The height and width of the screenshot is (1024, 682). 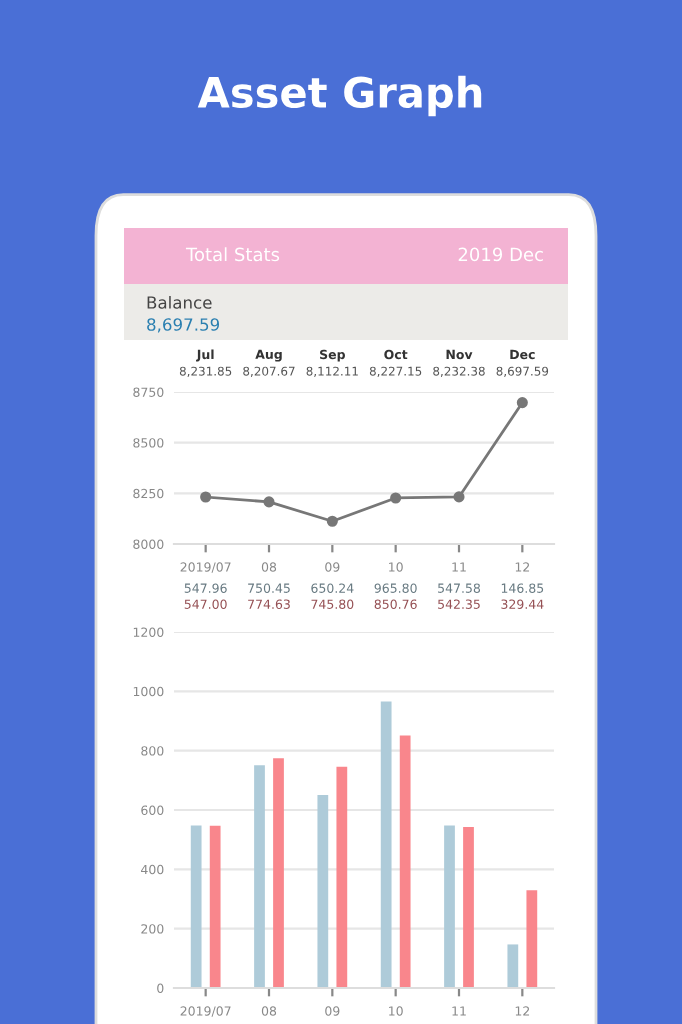 I want to click on text: Balance, so click(x=179, y=302).